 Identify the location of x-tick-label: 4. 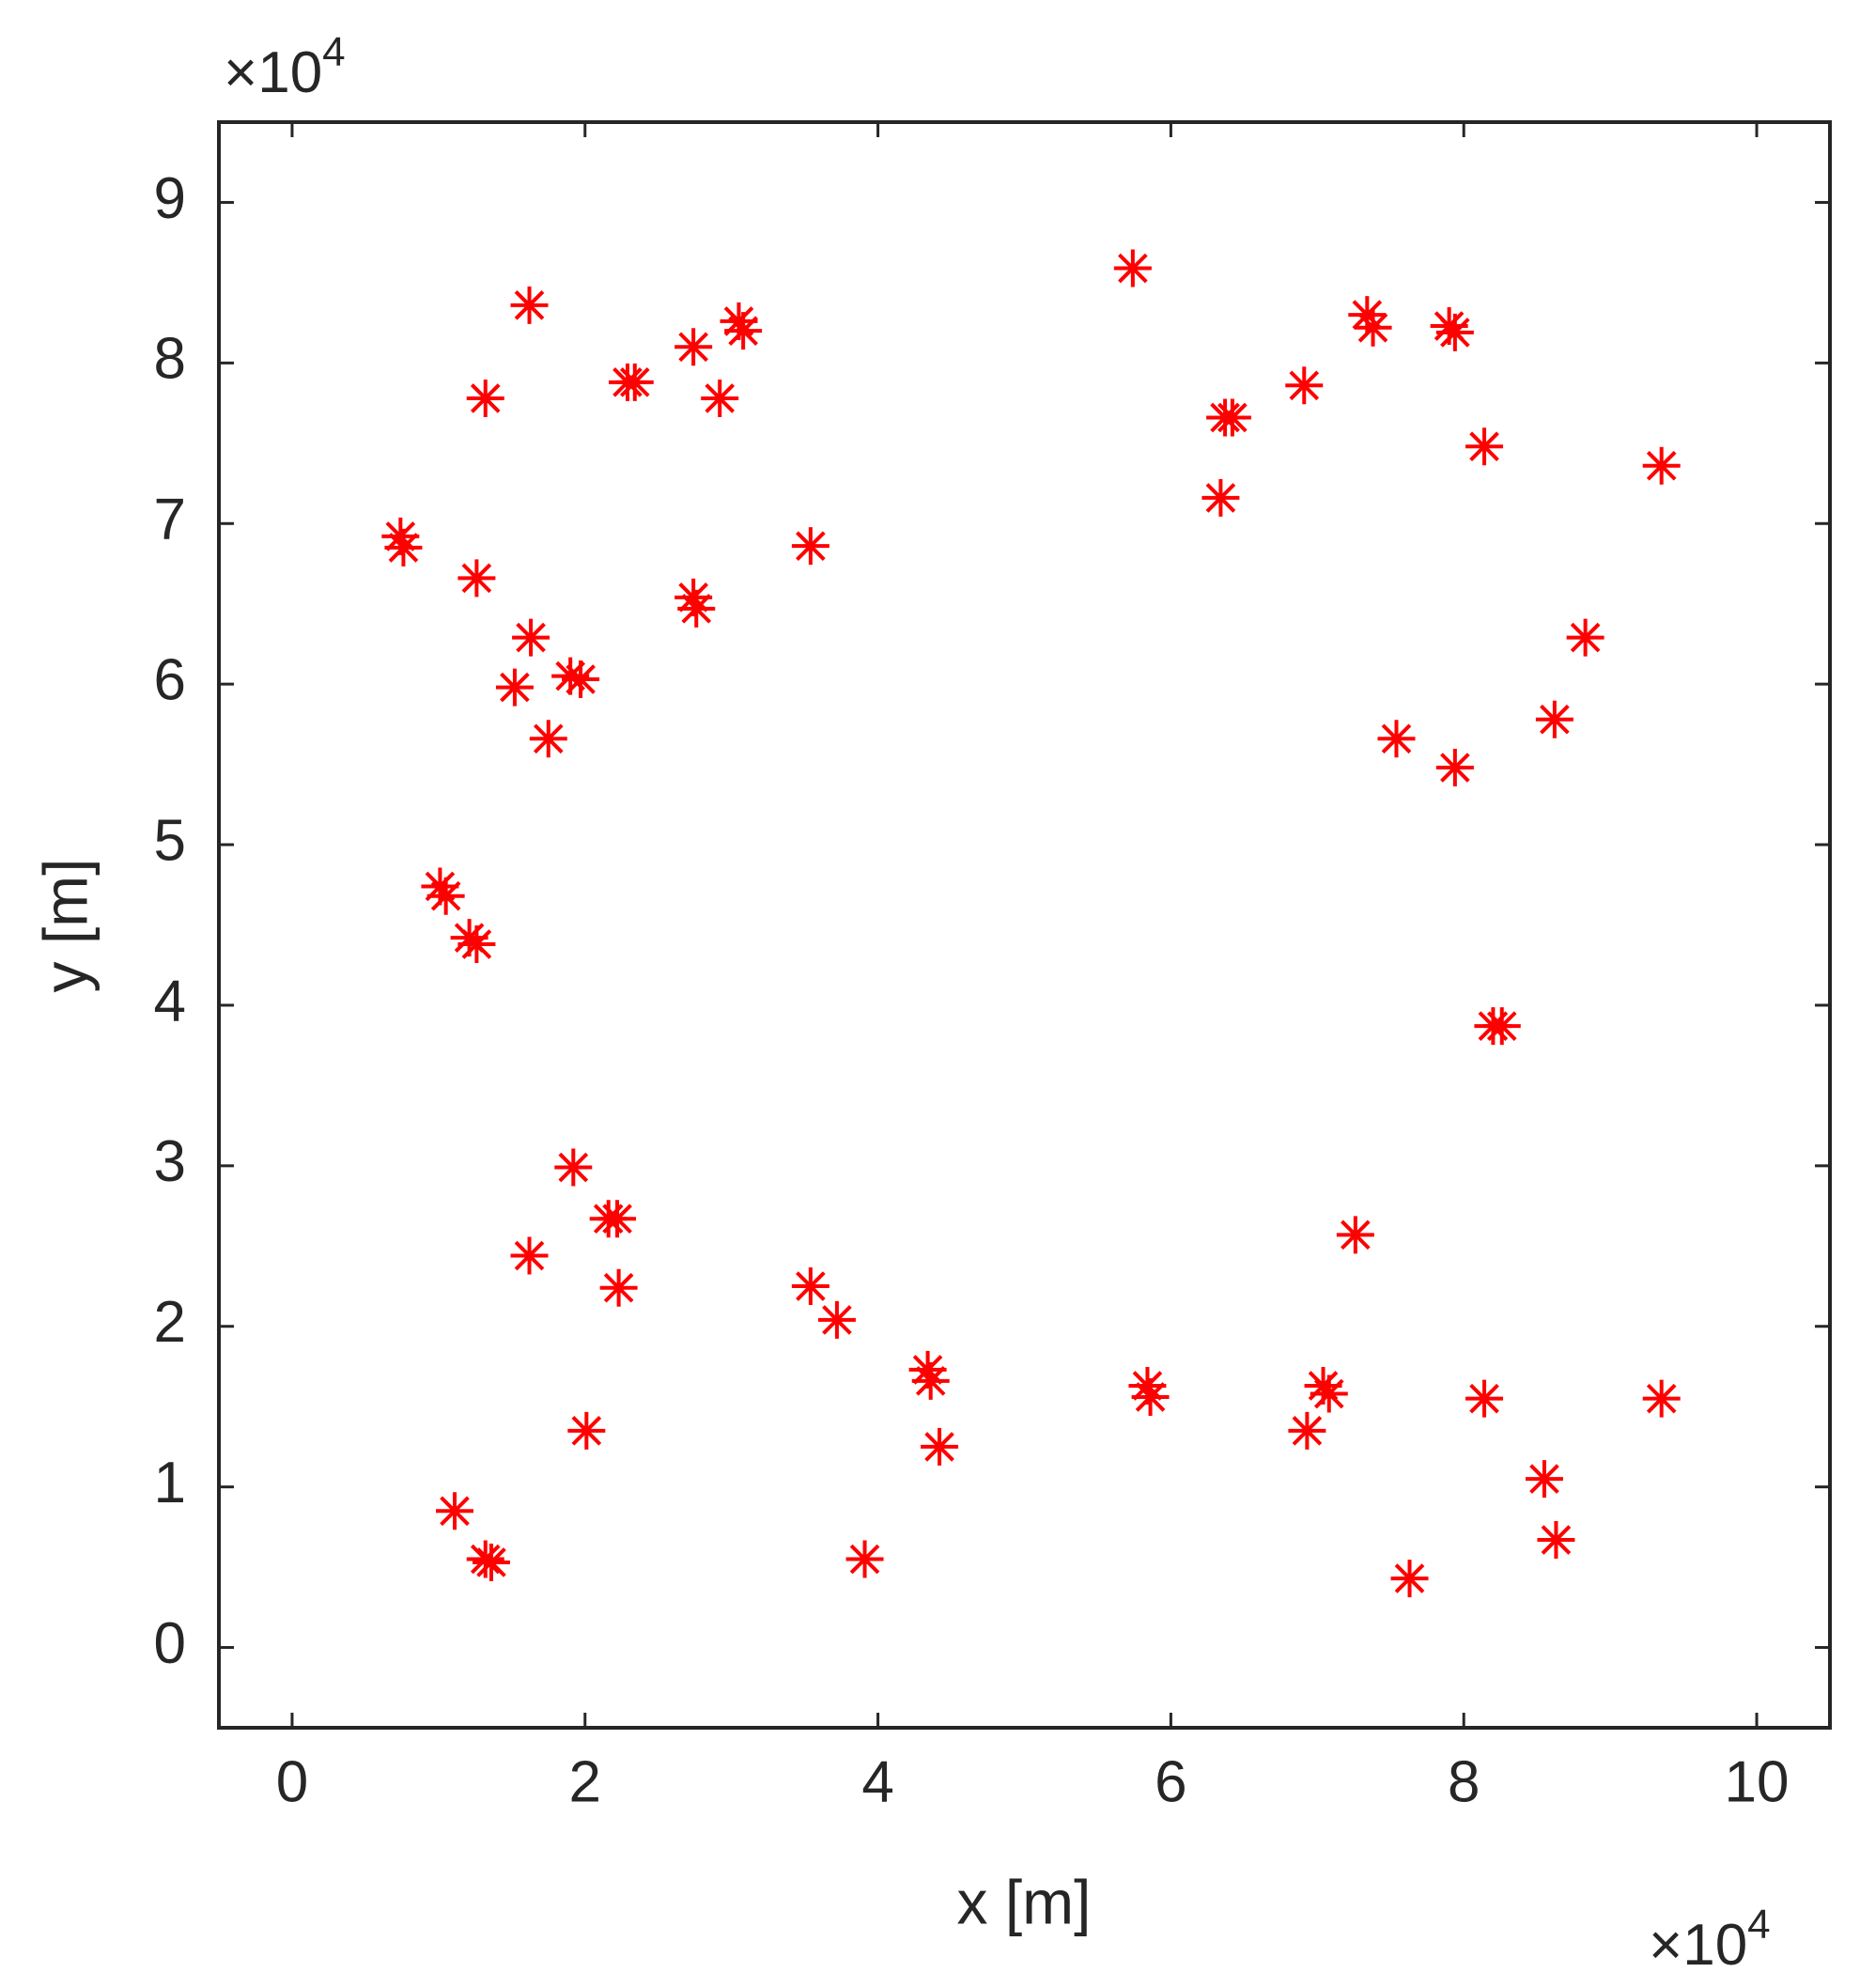
(877, 1781).